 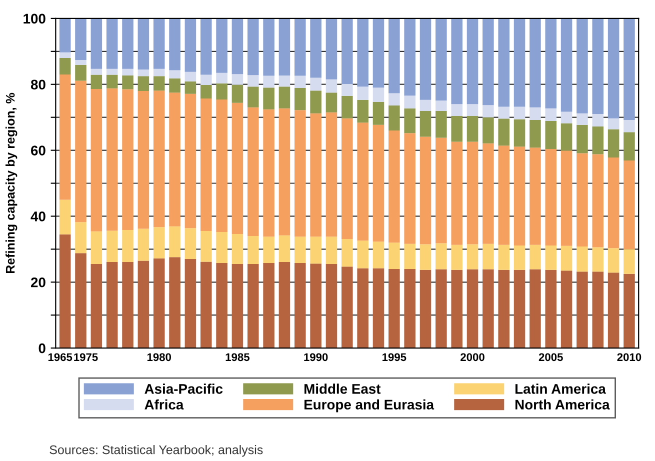 I want to click on y-tick-label: 20, so click(x=38, y=282).